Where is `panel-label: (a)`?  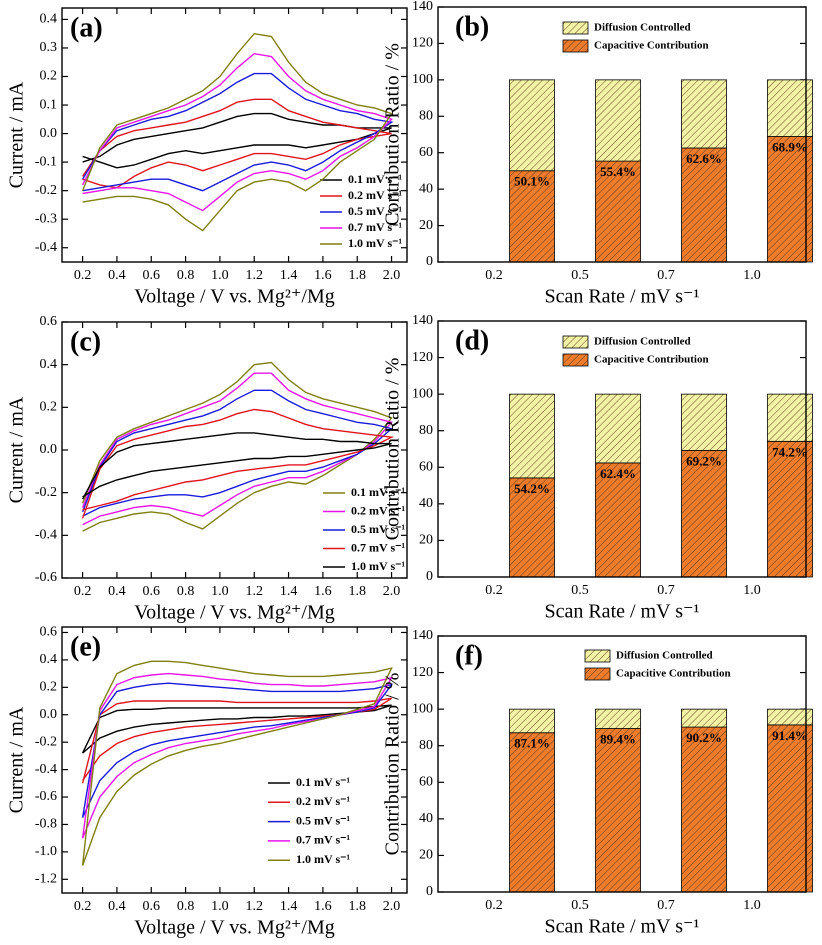
panel-label: (a) is located at coordinates (86, 27).